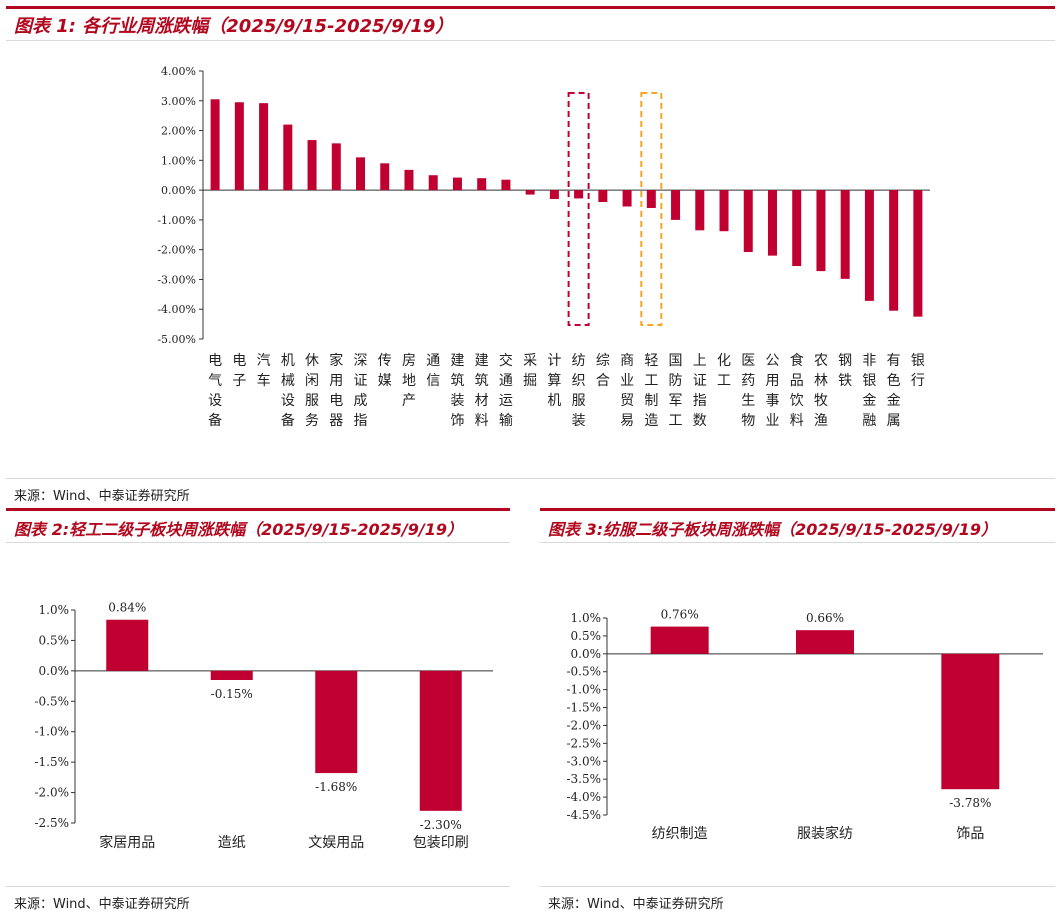 This screenshot has height=915, width=1061. What do you see at coordinates (361, 361) in the screenshot?
I see `chart1-x-tick-label-char: 深` at bounding box center [361, 361].